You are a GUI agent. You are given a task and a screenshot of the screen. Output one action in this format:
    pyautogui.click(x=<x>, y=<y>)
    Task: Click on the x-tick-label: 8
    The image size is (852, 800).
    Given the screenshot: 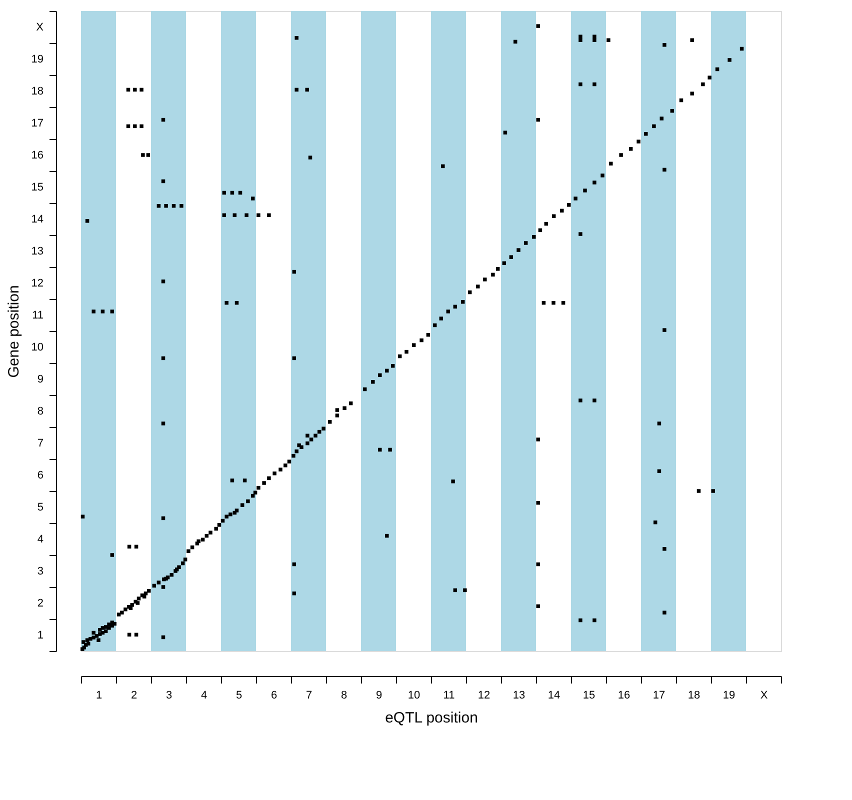 What is the action you would take?
    pyautogui.click(x=344, y=696)
    